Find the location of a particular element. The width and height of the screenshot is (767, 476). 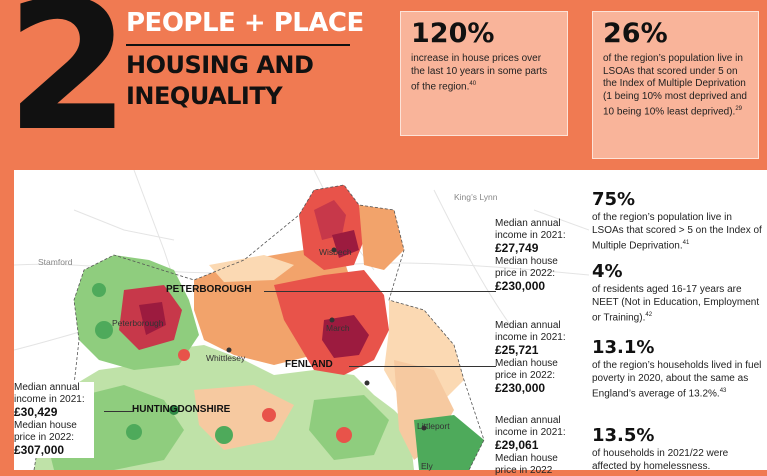

map-label-kings-lynn: King’s Lynn is located at coordinates (476, 197).